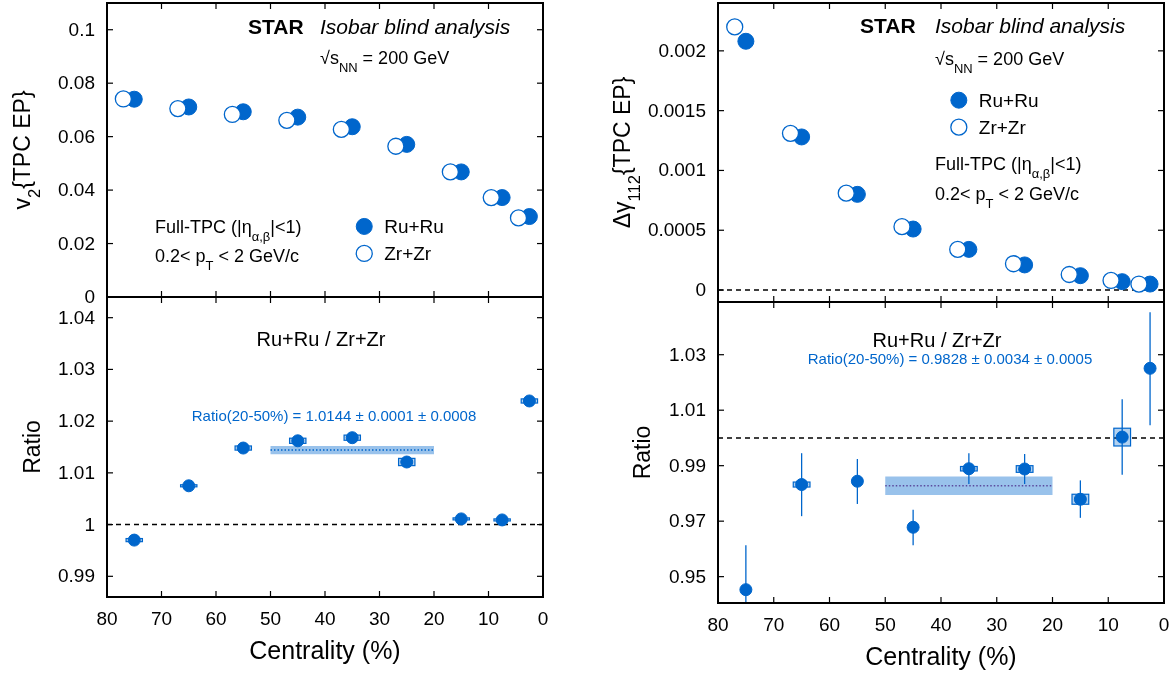 This screenshot has height=677, width=1175. I want to click on y-tick-label: 0.0015, so click(676, 110).